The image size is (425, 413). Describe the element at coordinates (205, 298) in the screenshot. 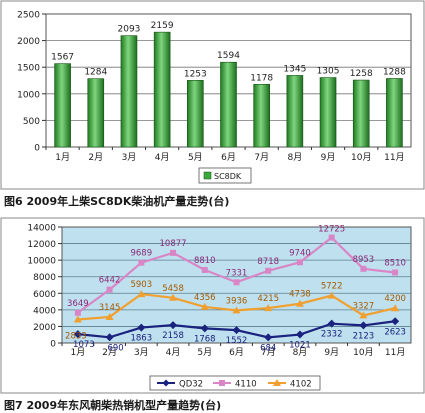

I see `chart2-data-label-4102: 4356` at that location.